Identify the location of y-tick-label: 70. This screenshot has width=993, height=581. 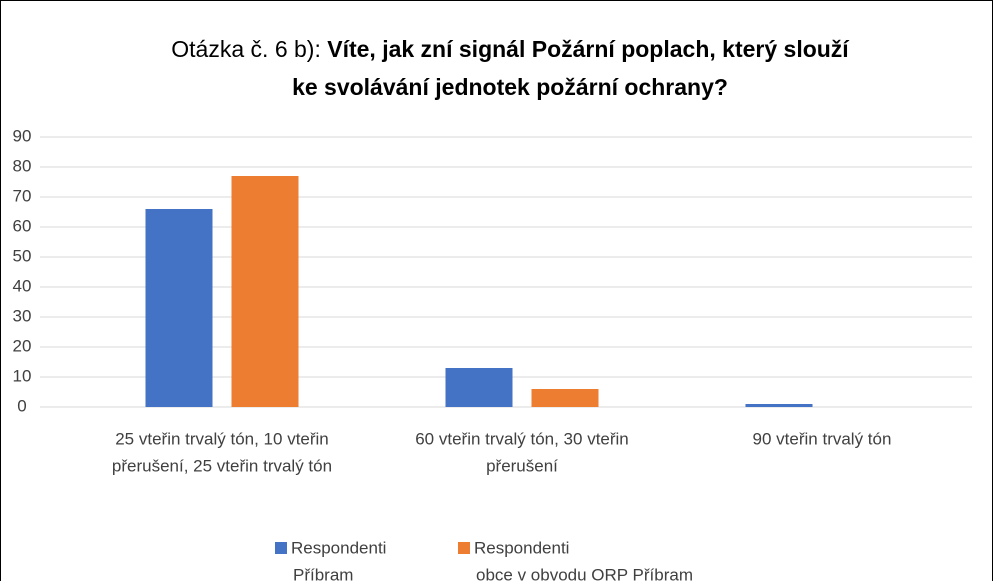
(22, 195).